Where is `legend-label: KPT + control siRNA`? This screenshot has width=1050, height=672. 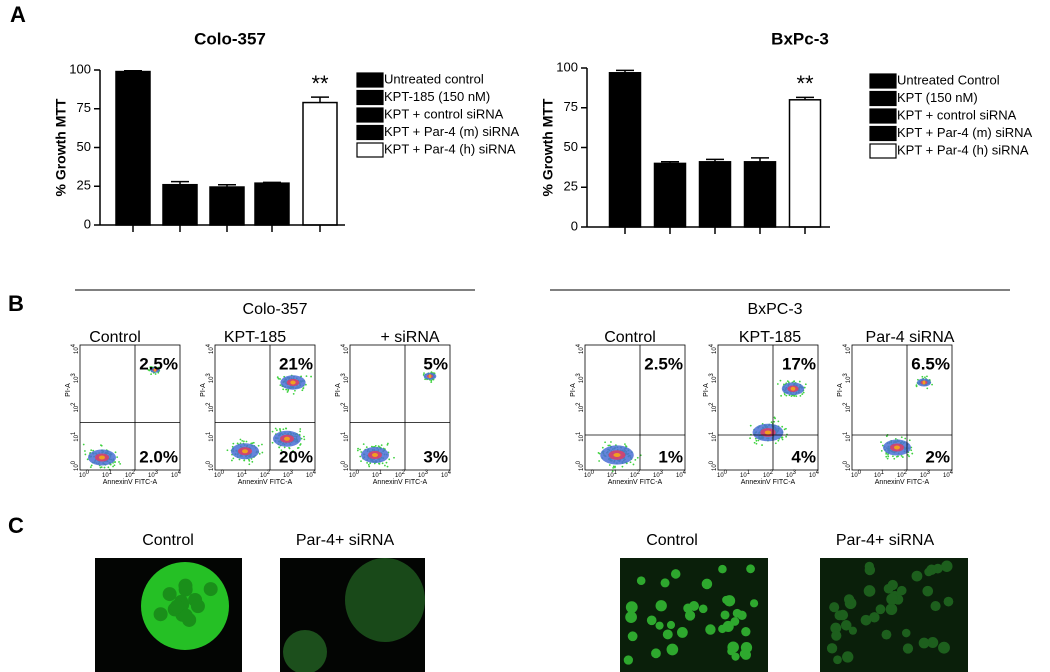 legend-label: KPT + control siRNA is located at coordinates (444, 113).